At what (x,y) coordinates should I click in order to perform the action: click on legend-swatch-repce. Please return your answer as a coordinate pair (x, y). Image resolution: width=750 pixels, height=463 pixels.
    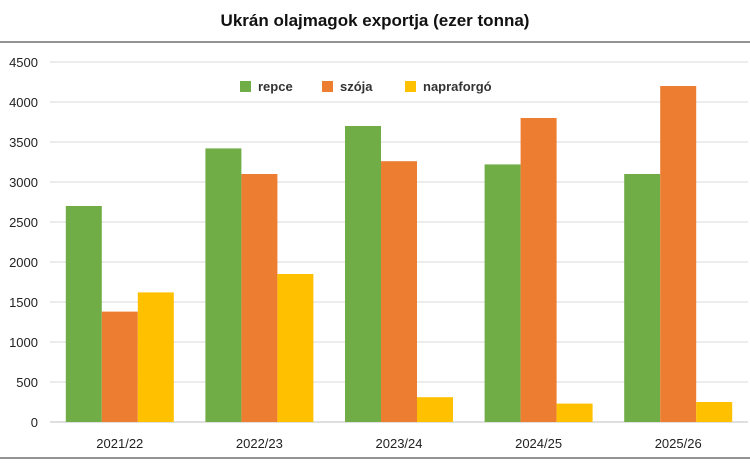
    Looking at the image, I should click on (245, 86).